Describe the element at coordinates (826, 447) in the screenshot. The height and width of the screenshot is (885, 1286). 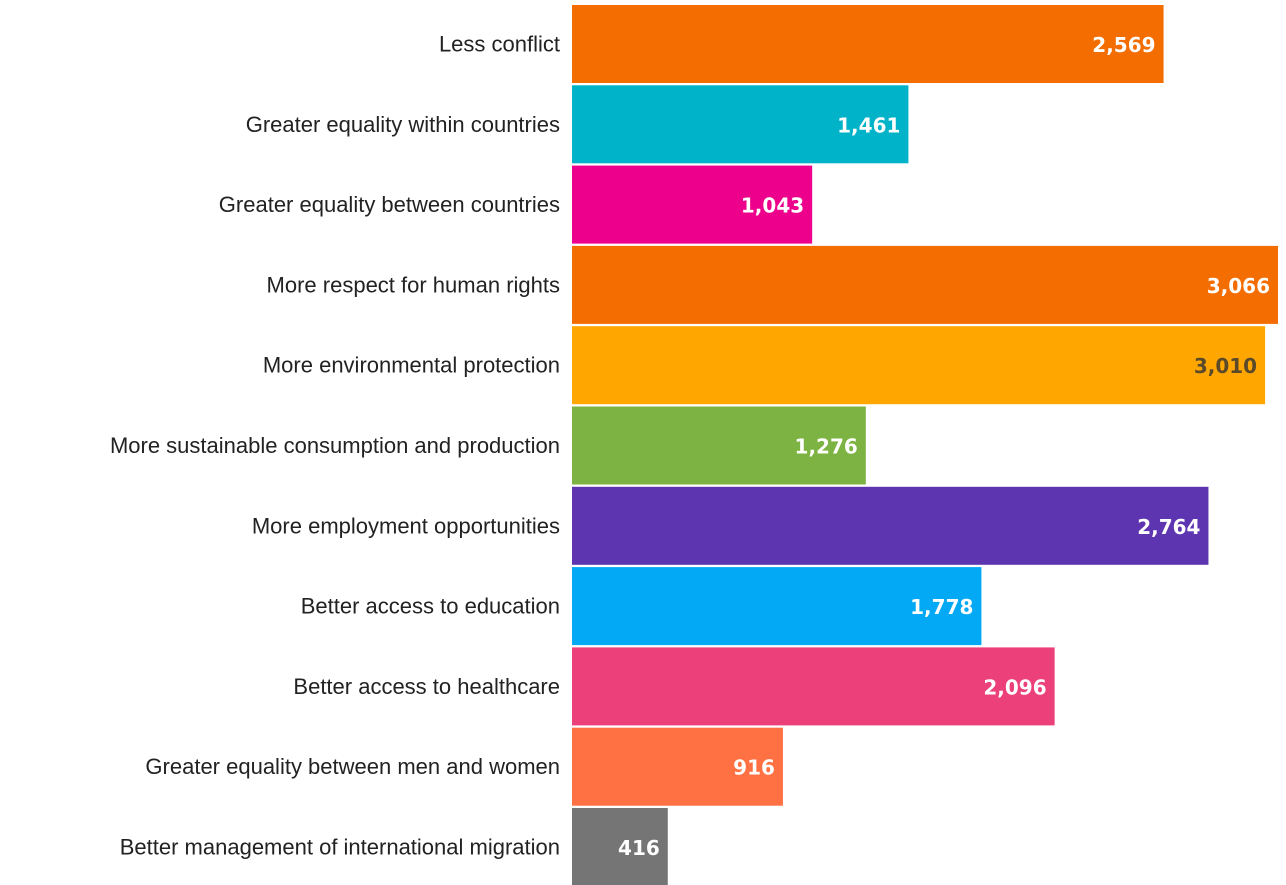
I see `value-label-more-sustainable-consumption-and-production: 1,276` at that location.